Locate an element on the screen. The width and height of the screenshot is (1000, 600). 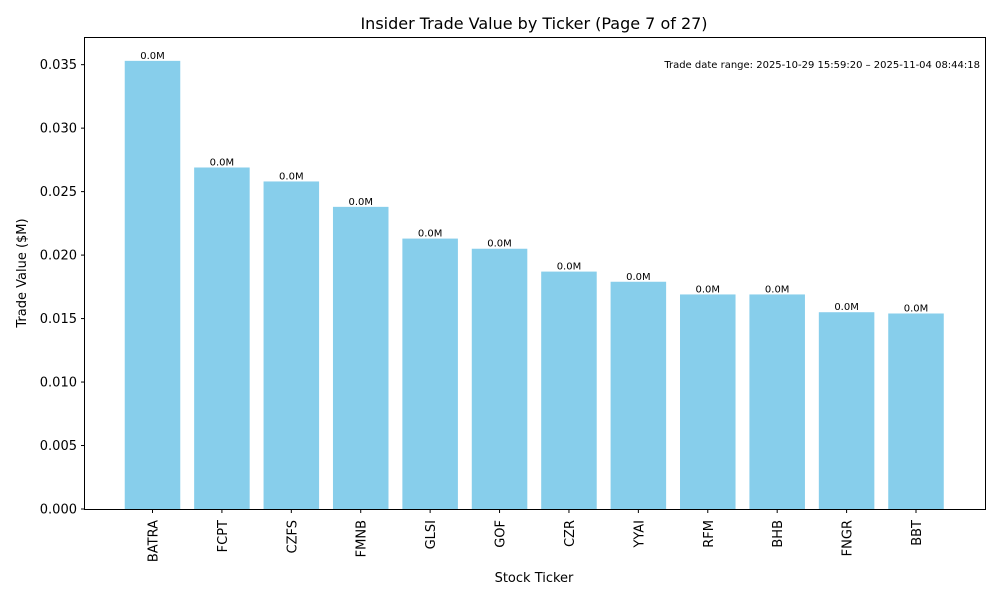
x-tick-label: BHB is located at coordinates (778, 534).